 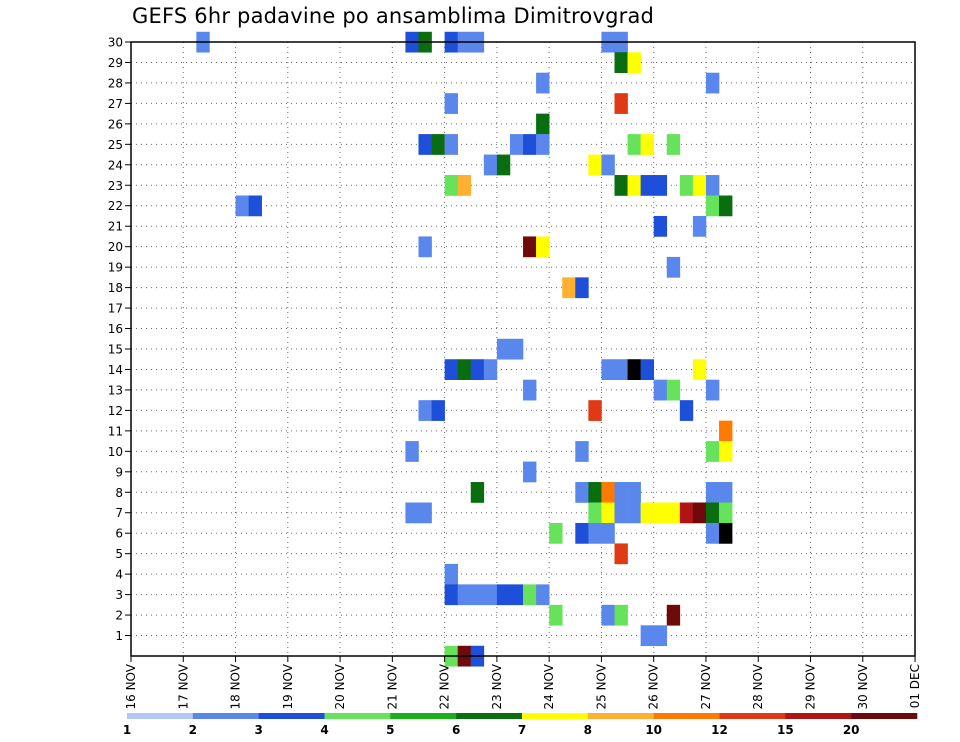 What do you see at coordinates (601, 686) in the screenshot?
I see `x-tick-label-9: 25 NOV` at bounding box center [601, 686].